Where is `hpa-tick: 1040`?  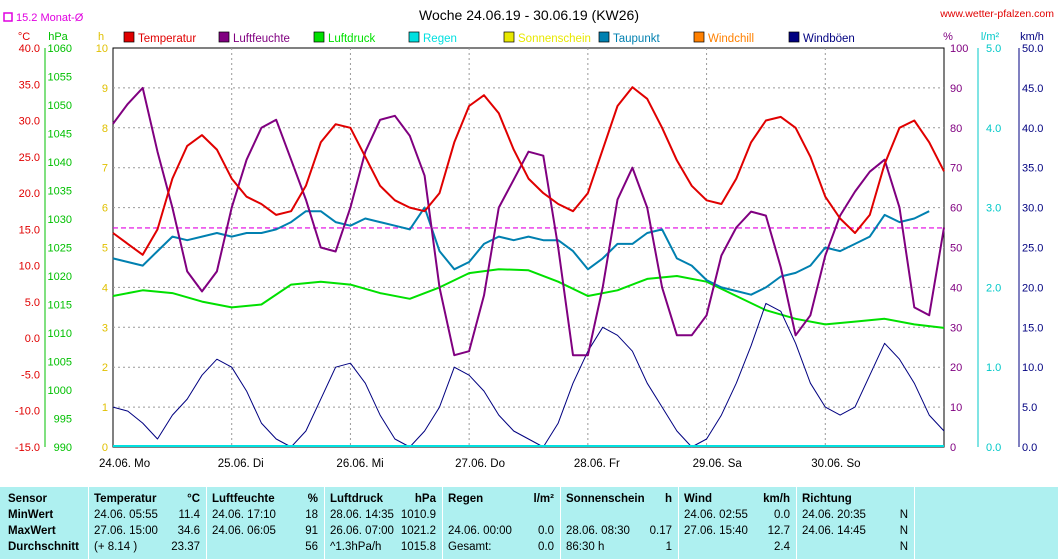 hpa-tick: 1040 is located at coordinates (60, 163).